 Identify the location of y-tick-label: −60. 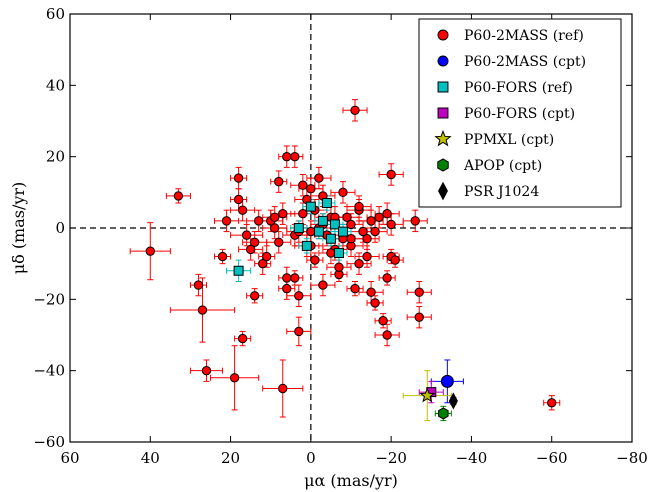
(49, 442).